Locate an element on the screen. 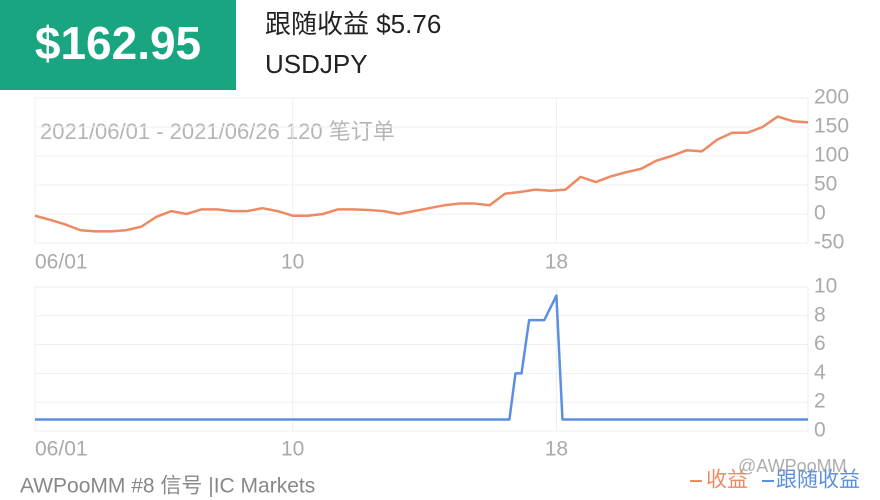  y-tick-label: 8 is located at coordinates (820, 314).